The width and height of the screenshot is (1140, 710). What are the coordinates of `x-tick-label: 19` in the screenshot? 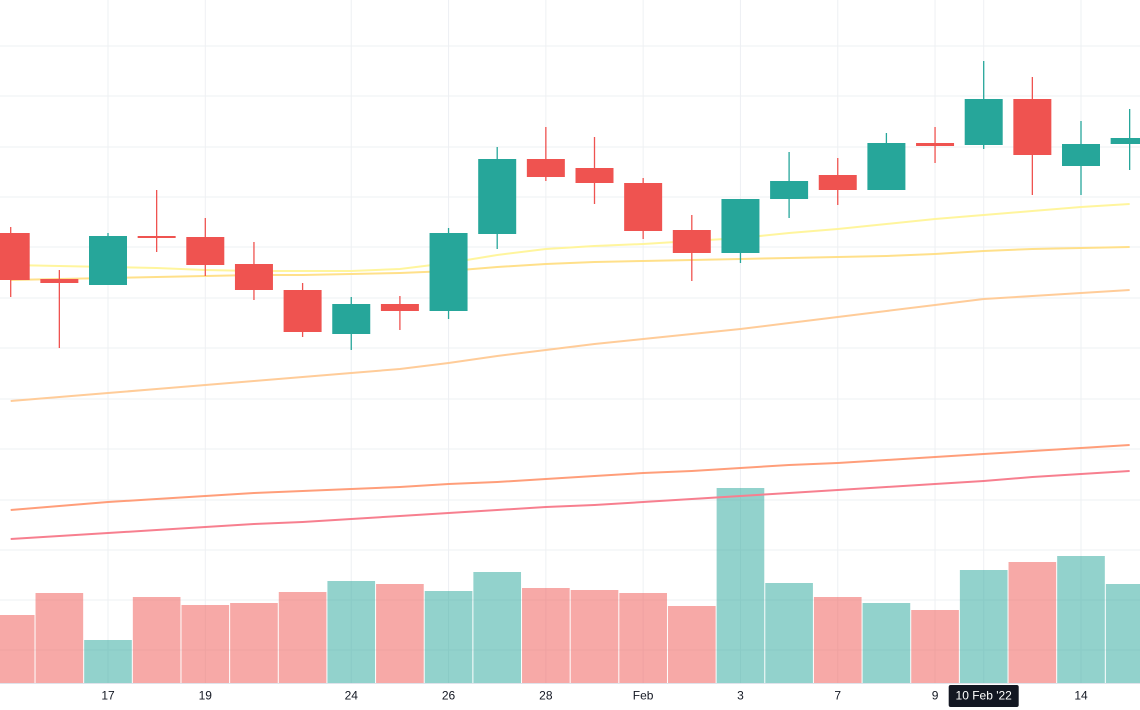 It's located at (206, 696).